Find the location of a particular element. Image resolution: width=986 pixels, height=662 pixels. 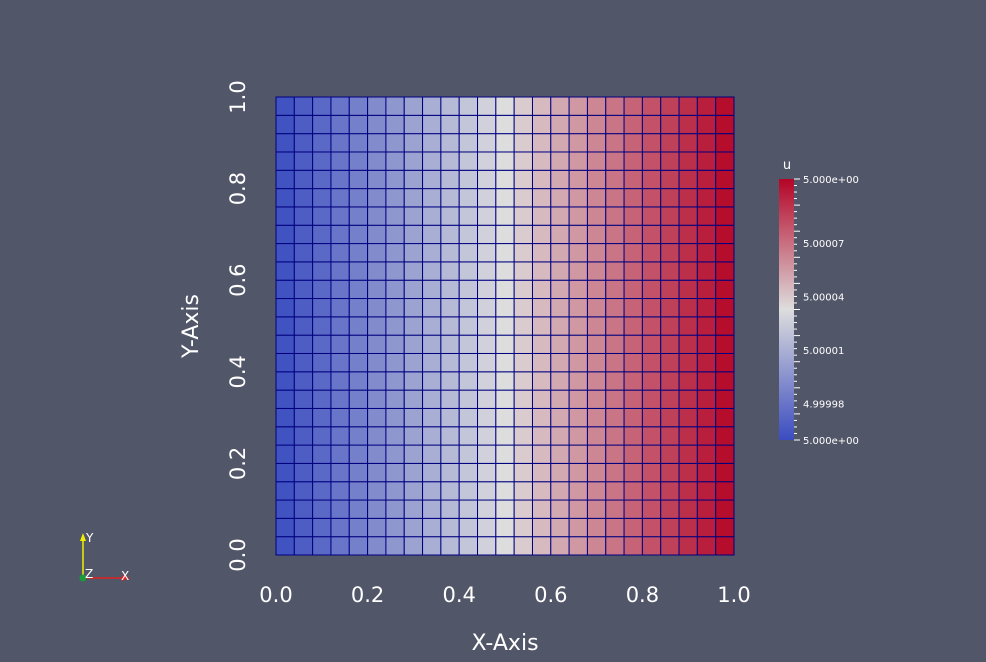

colorbar-gradient is located at coordinates (786, 309).